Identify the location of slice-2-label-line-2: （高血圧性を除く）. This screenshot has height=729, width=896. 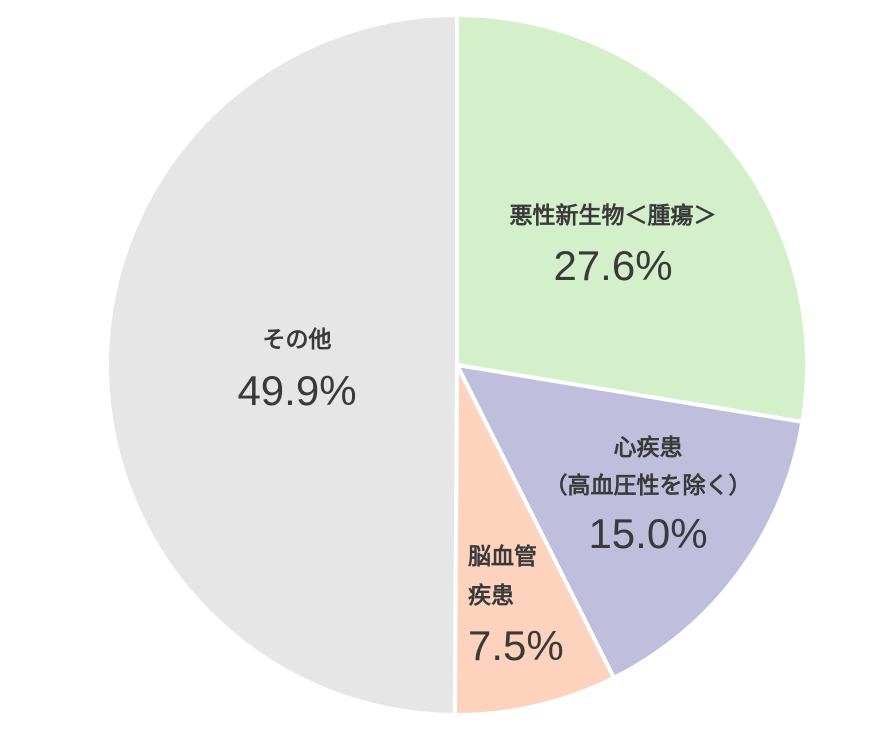
(648, 485).